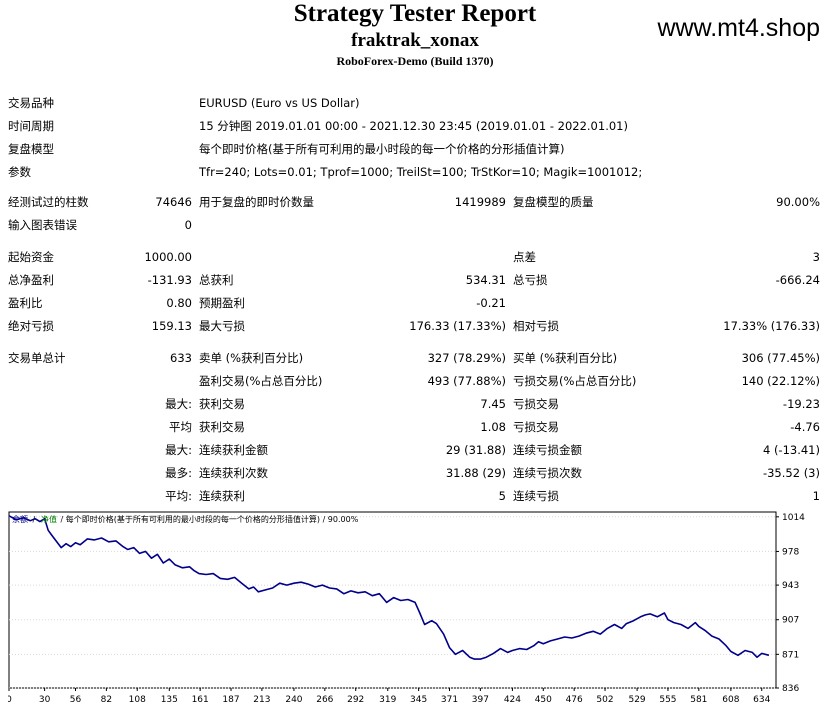 This screenshot has width=838, height=709. What do you see at coordinates (698, 700) in the screenshot?
I see `x-tick-label: 581` at bounding box center [698, 700].